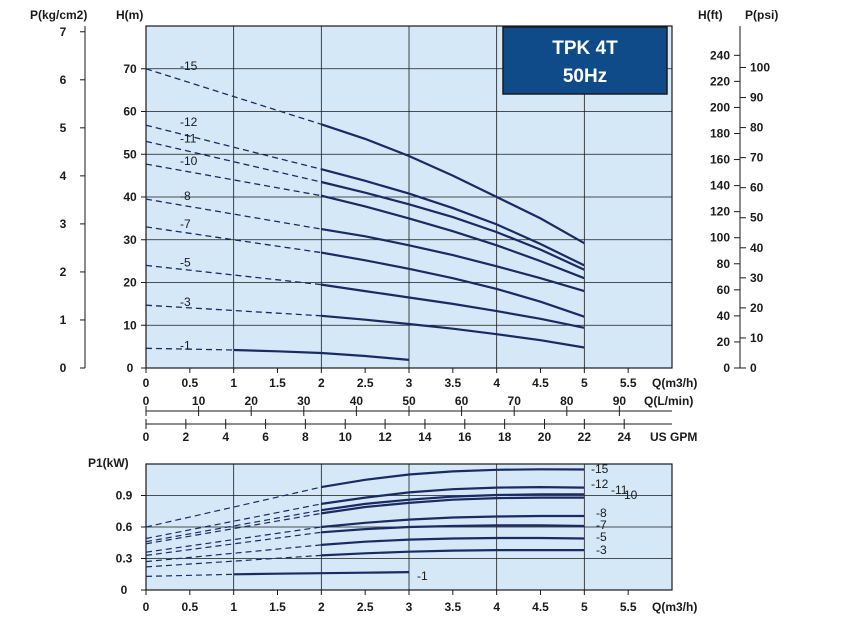 The width and height of the screenshot is (852, 624). Describe the element at coordinates (189, 383) in the screenshot. I see `flow-m3h-tick-label: 0.5` at that location.